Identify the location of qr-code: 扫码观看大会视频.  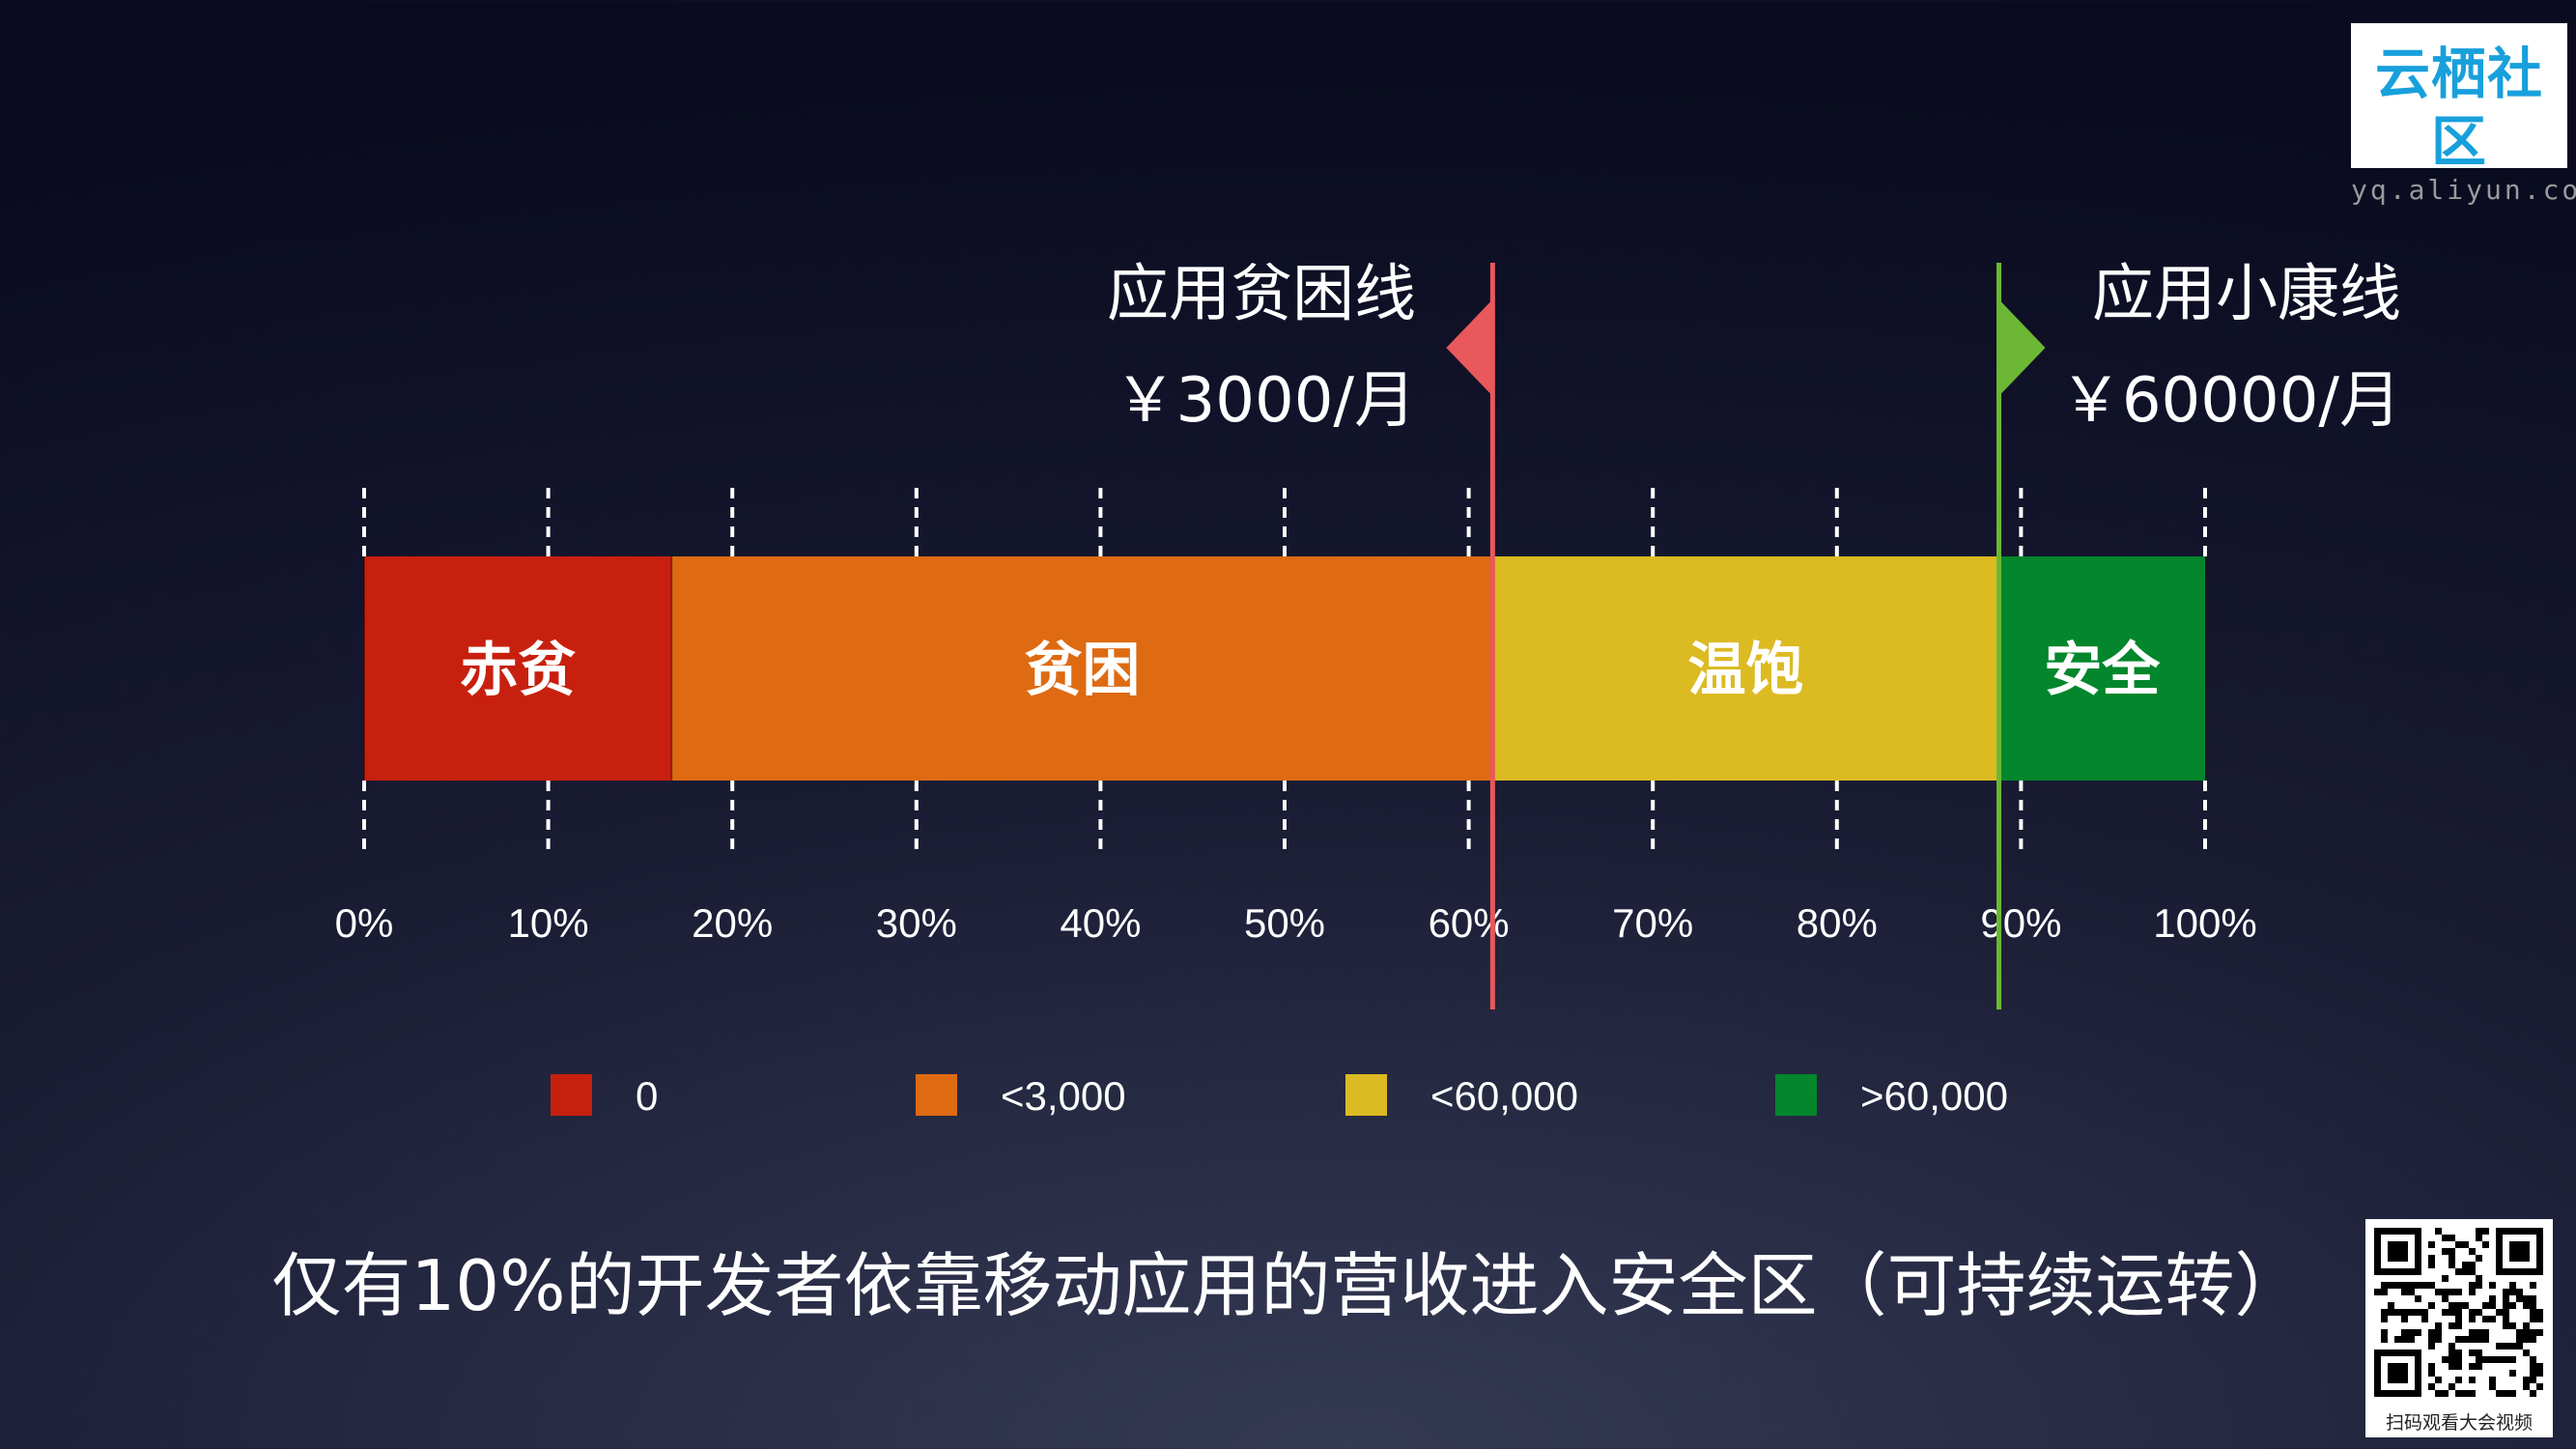
(2459, 1328).